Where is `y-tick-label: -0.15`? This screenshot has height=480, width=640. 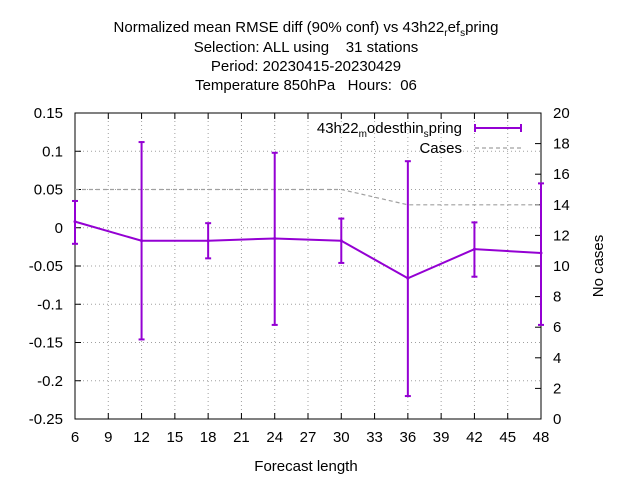 y-tick-label: -0.15 is located at coordinates (46, 343).